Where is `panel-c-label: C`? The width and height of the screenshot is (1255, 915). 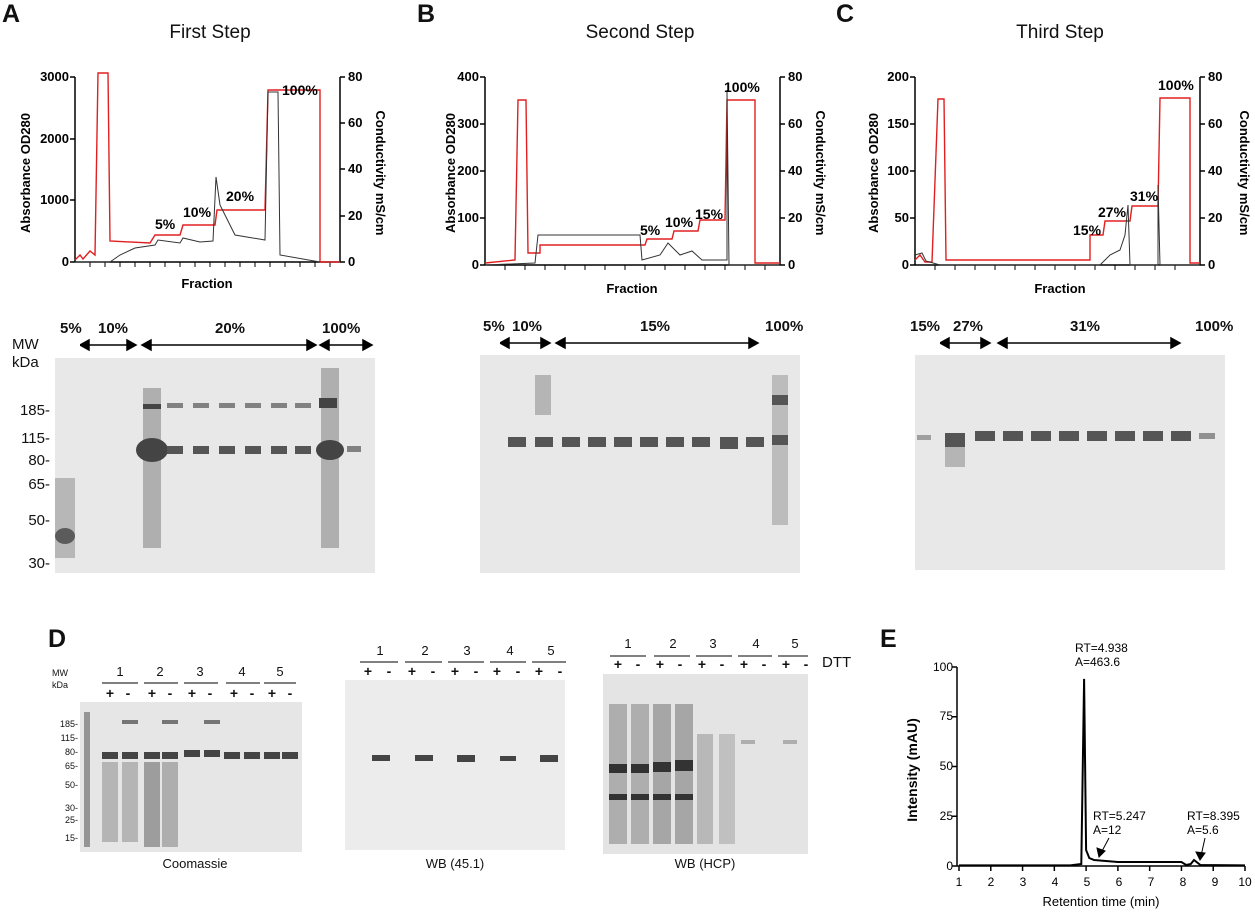 panel-c-label: C is located at coordinates (845, 14).